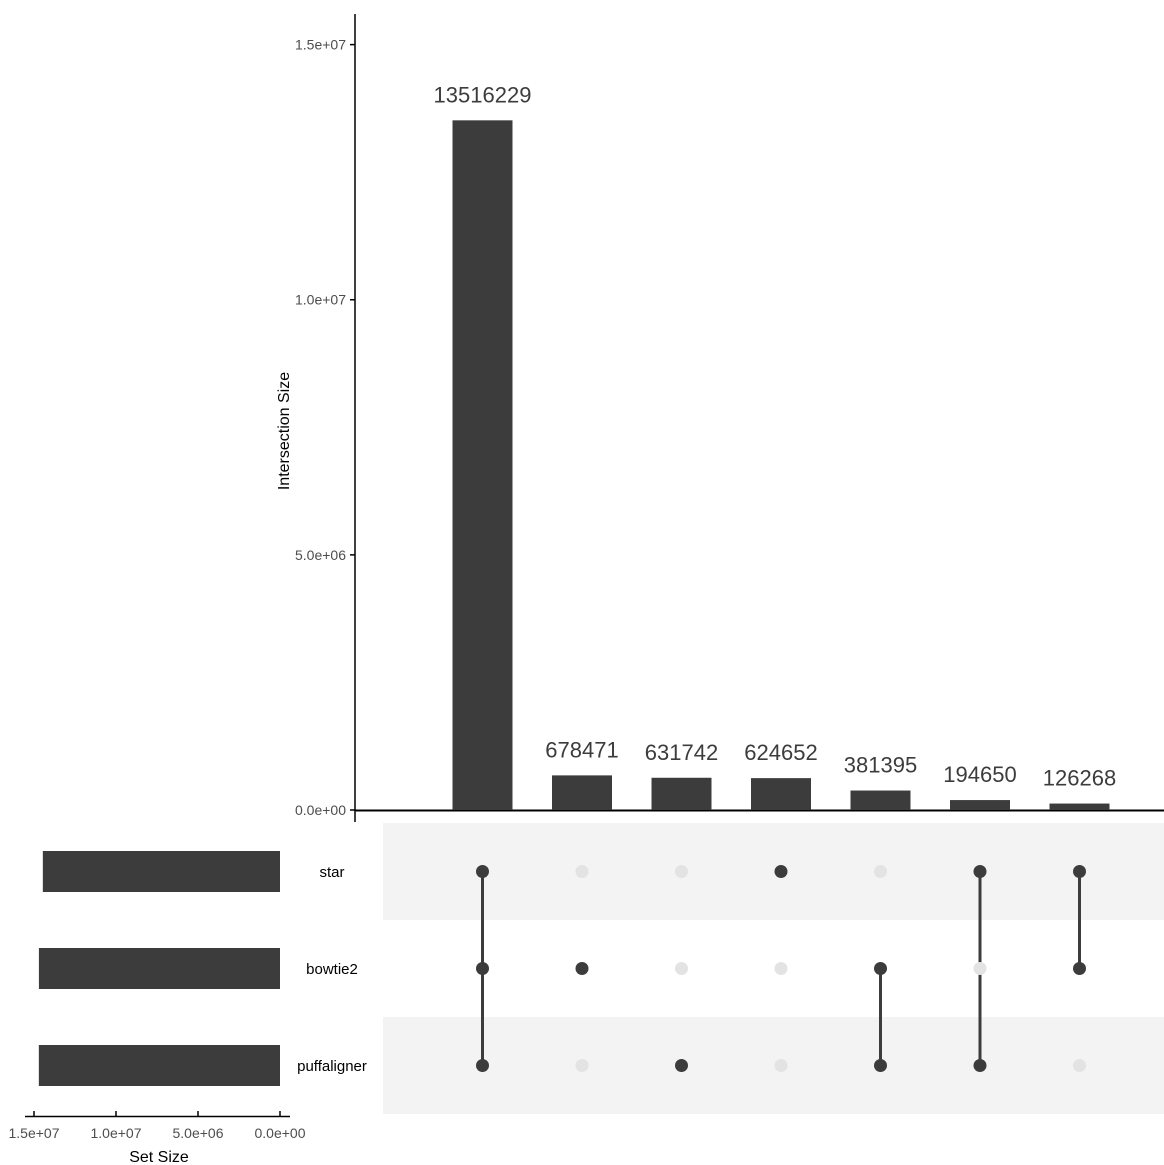 The width and height of the screenshot is (1164, 1165). I want to click on set-labels: star bowtie2 puffaligner, so click(332, 969).